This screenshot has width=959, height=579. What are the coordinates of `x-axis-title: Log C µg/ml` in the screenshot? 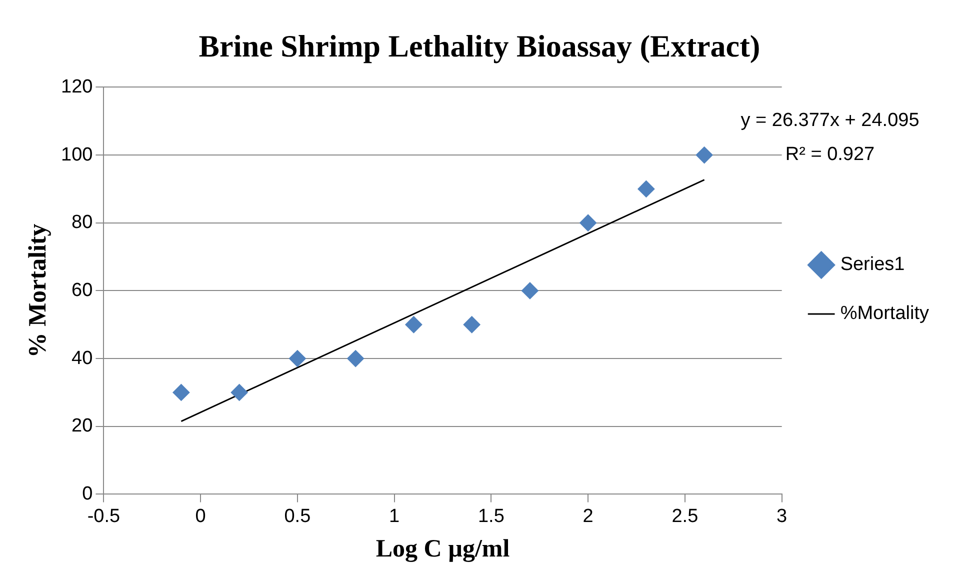 It's located at (443, 548).